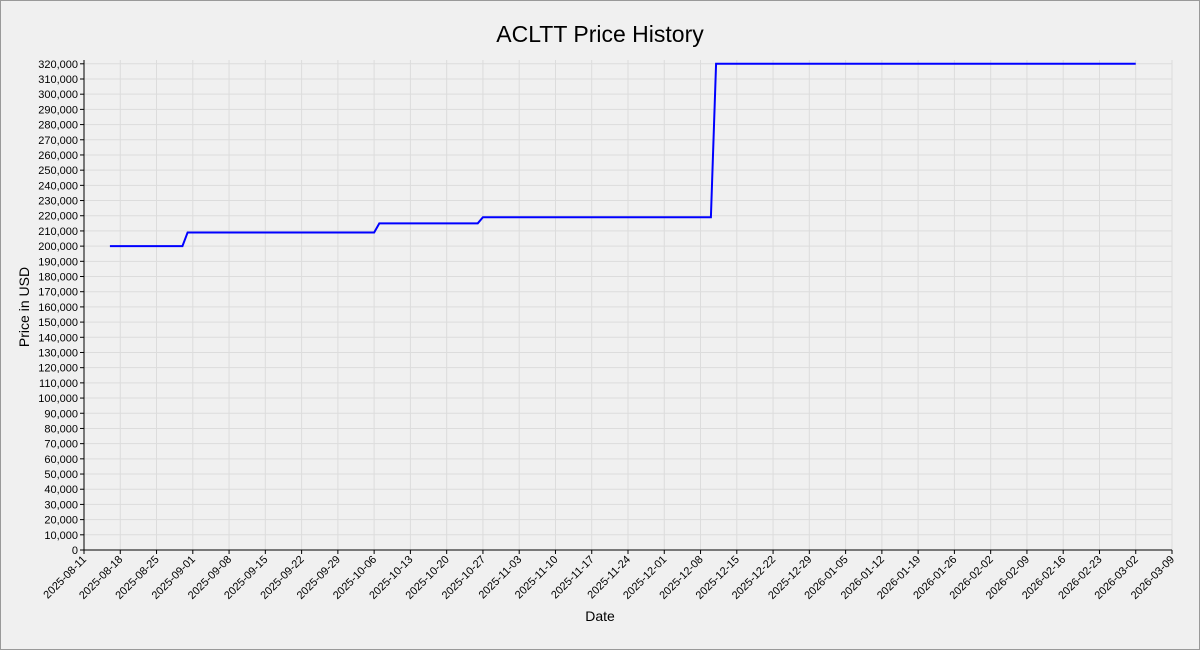 The image size is (1200, 650). Describe the element at coordinates (600, 616) in the screenshot. I see `x-axis-label: Date` at that location.